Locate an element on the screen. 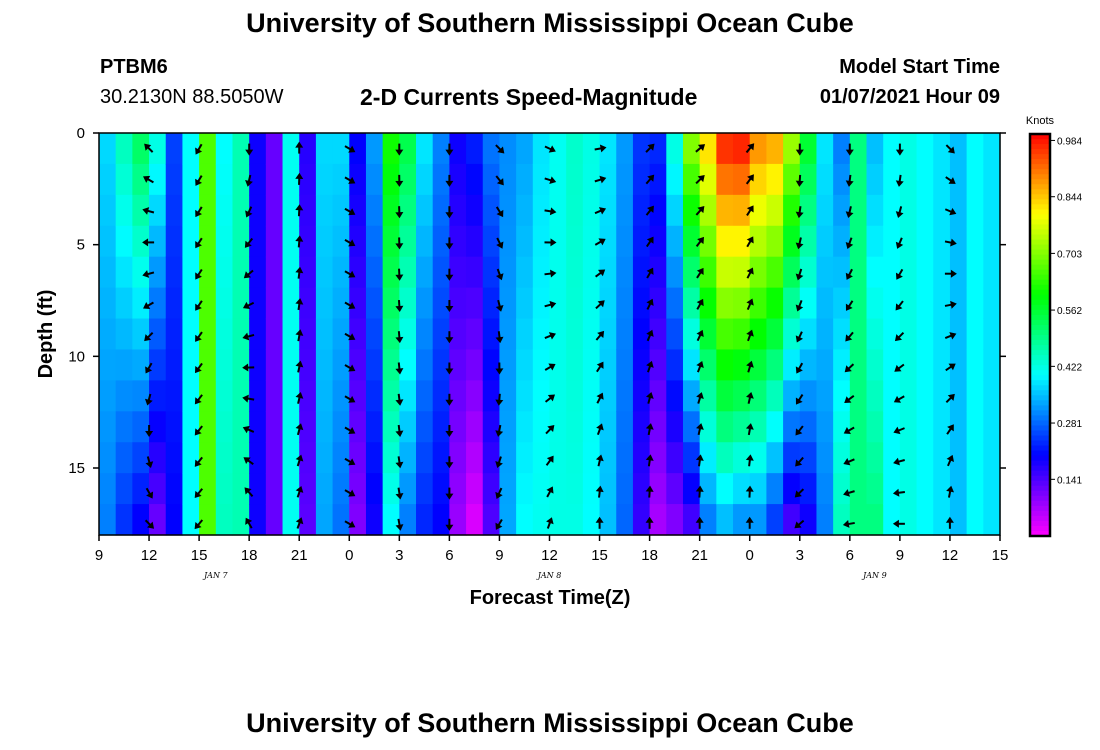 Image resolution: width=1100 pixels, height=750 pixels. y-axis-title: Depth (ft) is located at coordinates (46, 334).